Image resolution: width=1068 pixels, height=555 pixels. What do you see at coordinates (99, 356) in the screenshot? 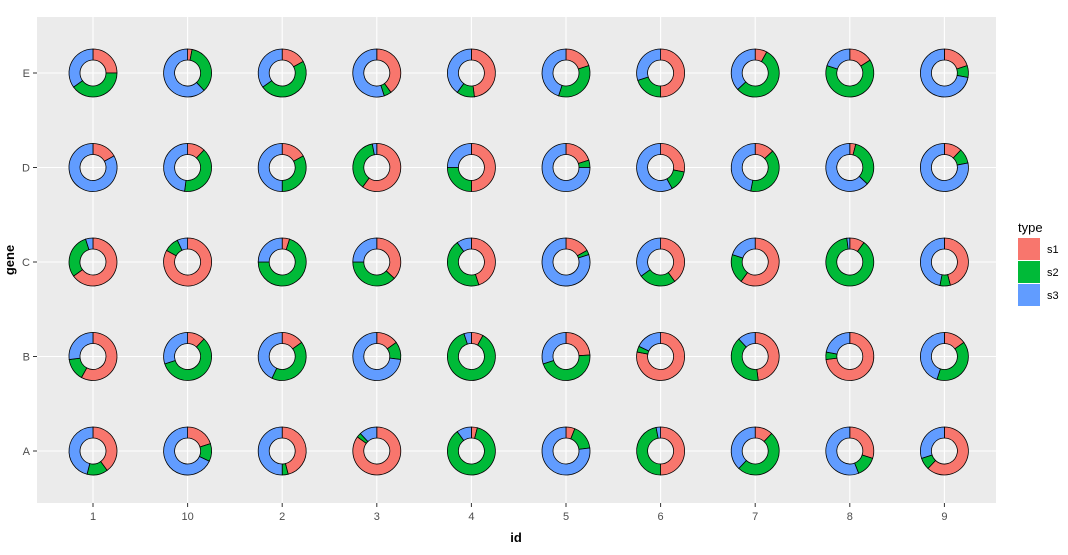
I see `slice-B-1-s1` at bounding box center [99, 356].